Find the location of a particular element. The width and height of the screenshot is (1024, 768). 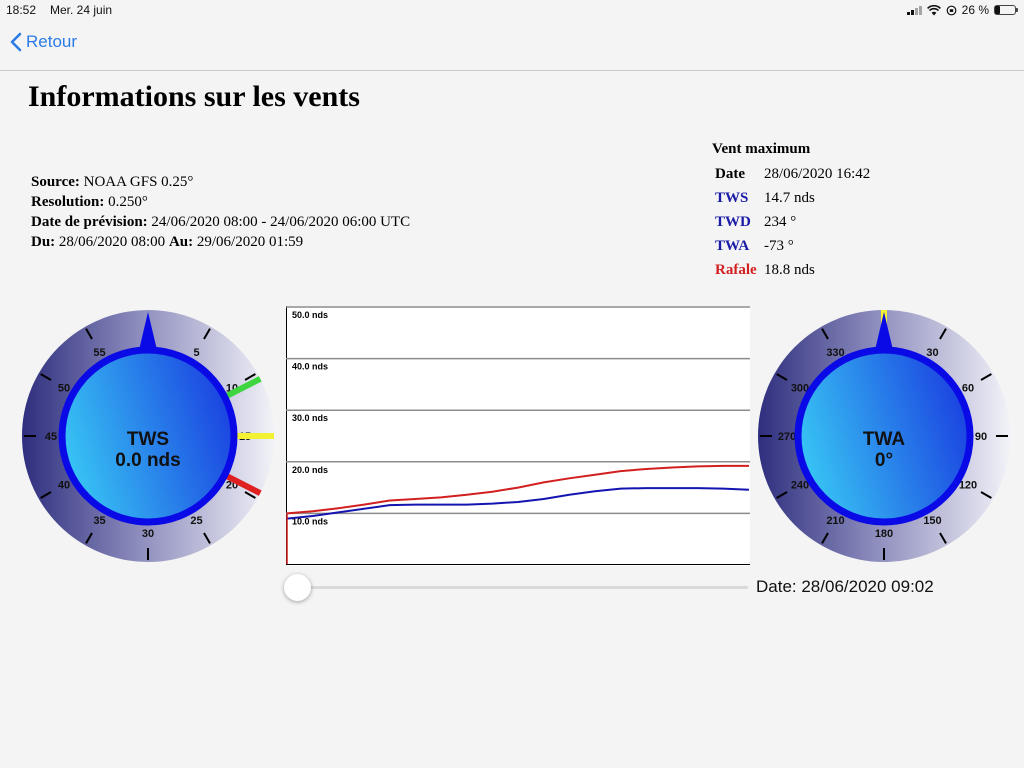

gauge-tick-label: 35 is located at coordinates (99, 521).